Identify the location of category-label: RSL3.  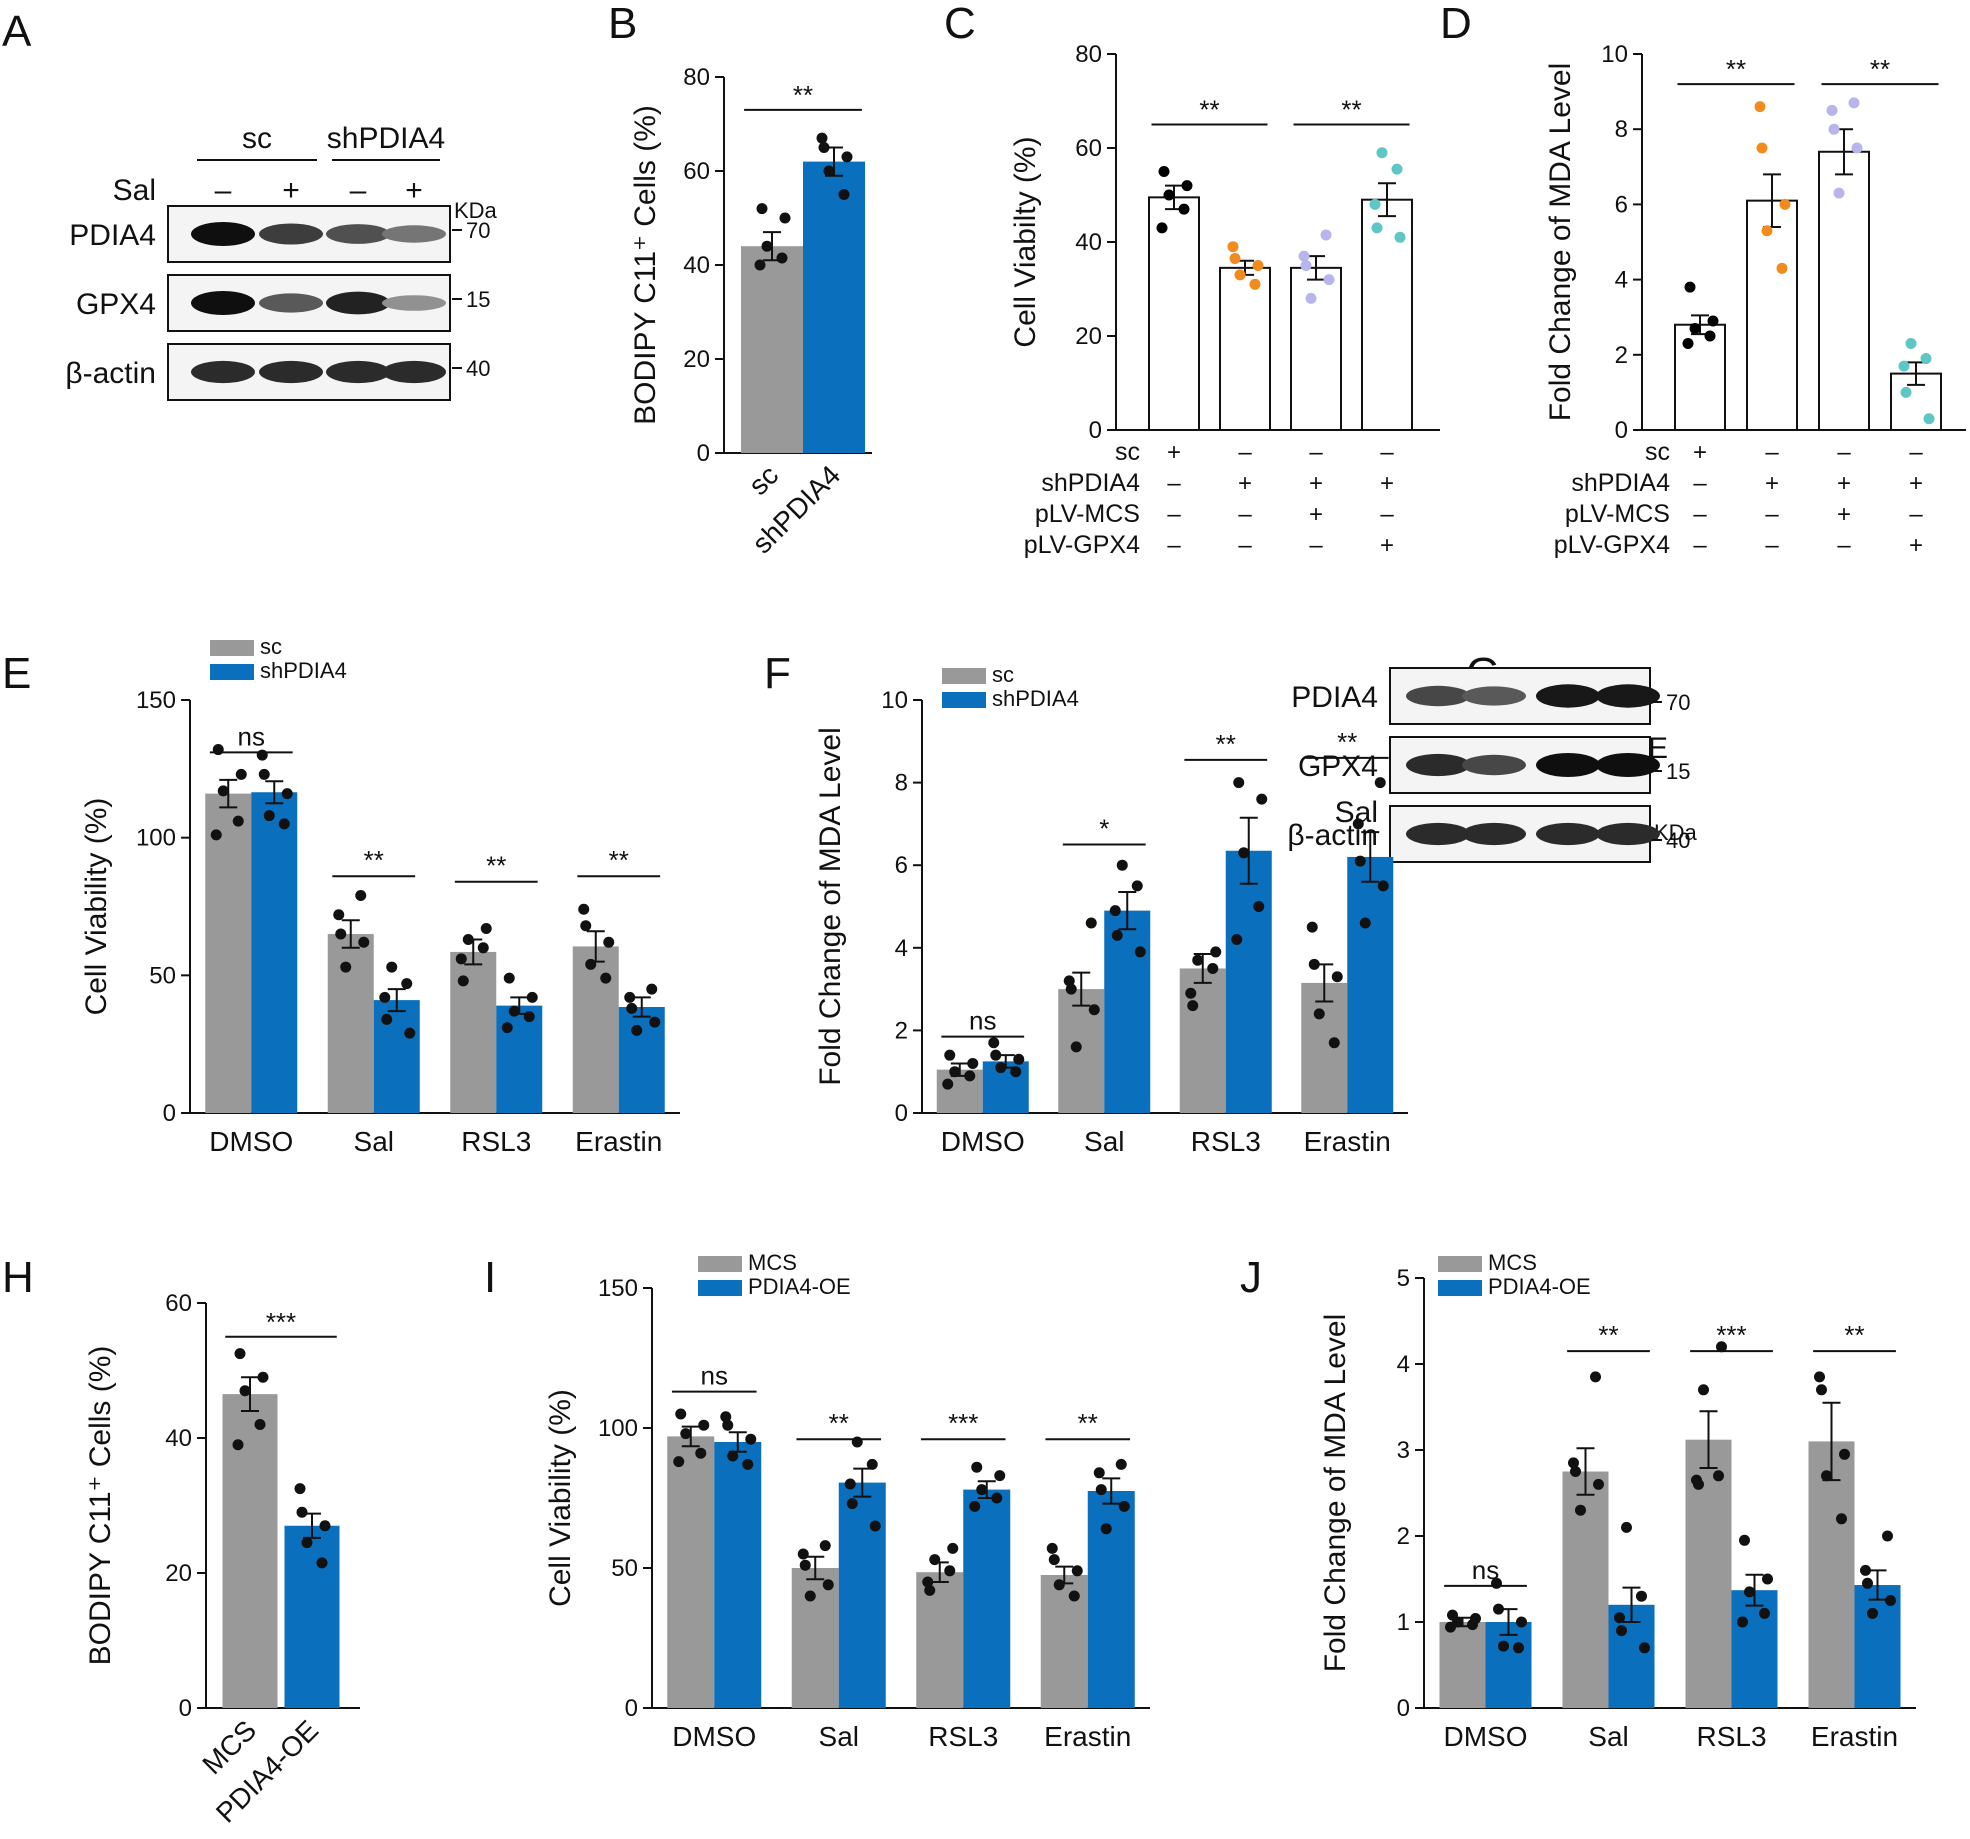
(1731, 1736).